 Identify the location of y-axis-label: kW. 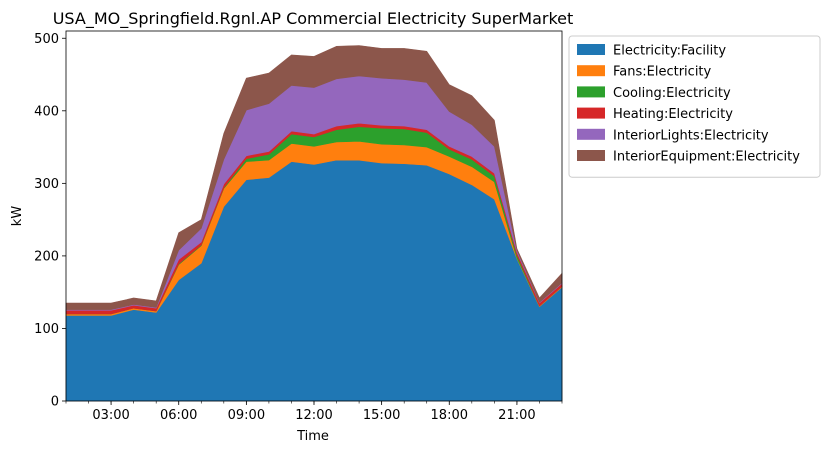
(17, 216).